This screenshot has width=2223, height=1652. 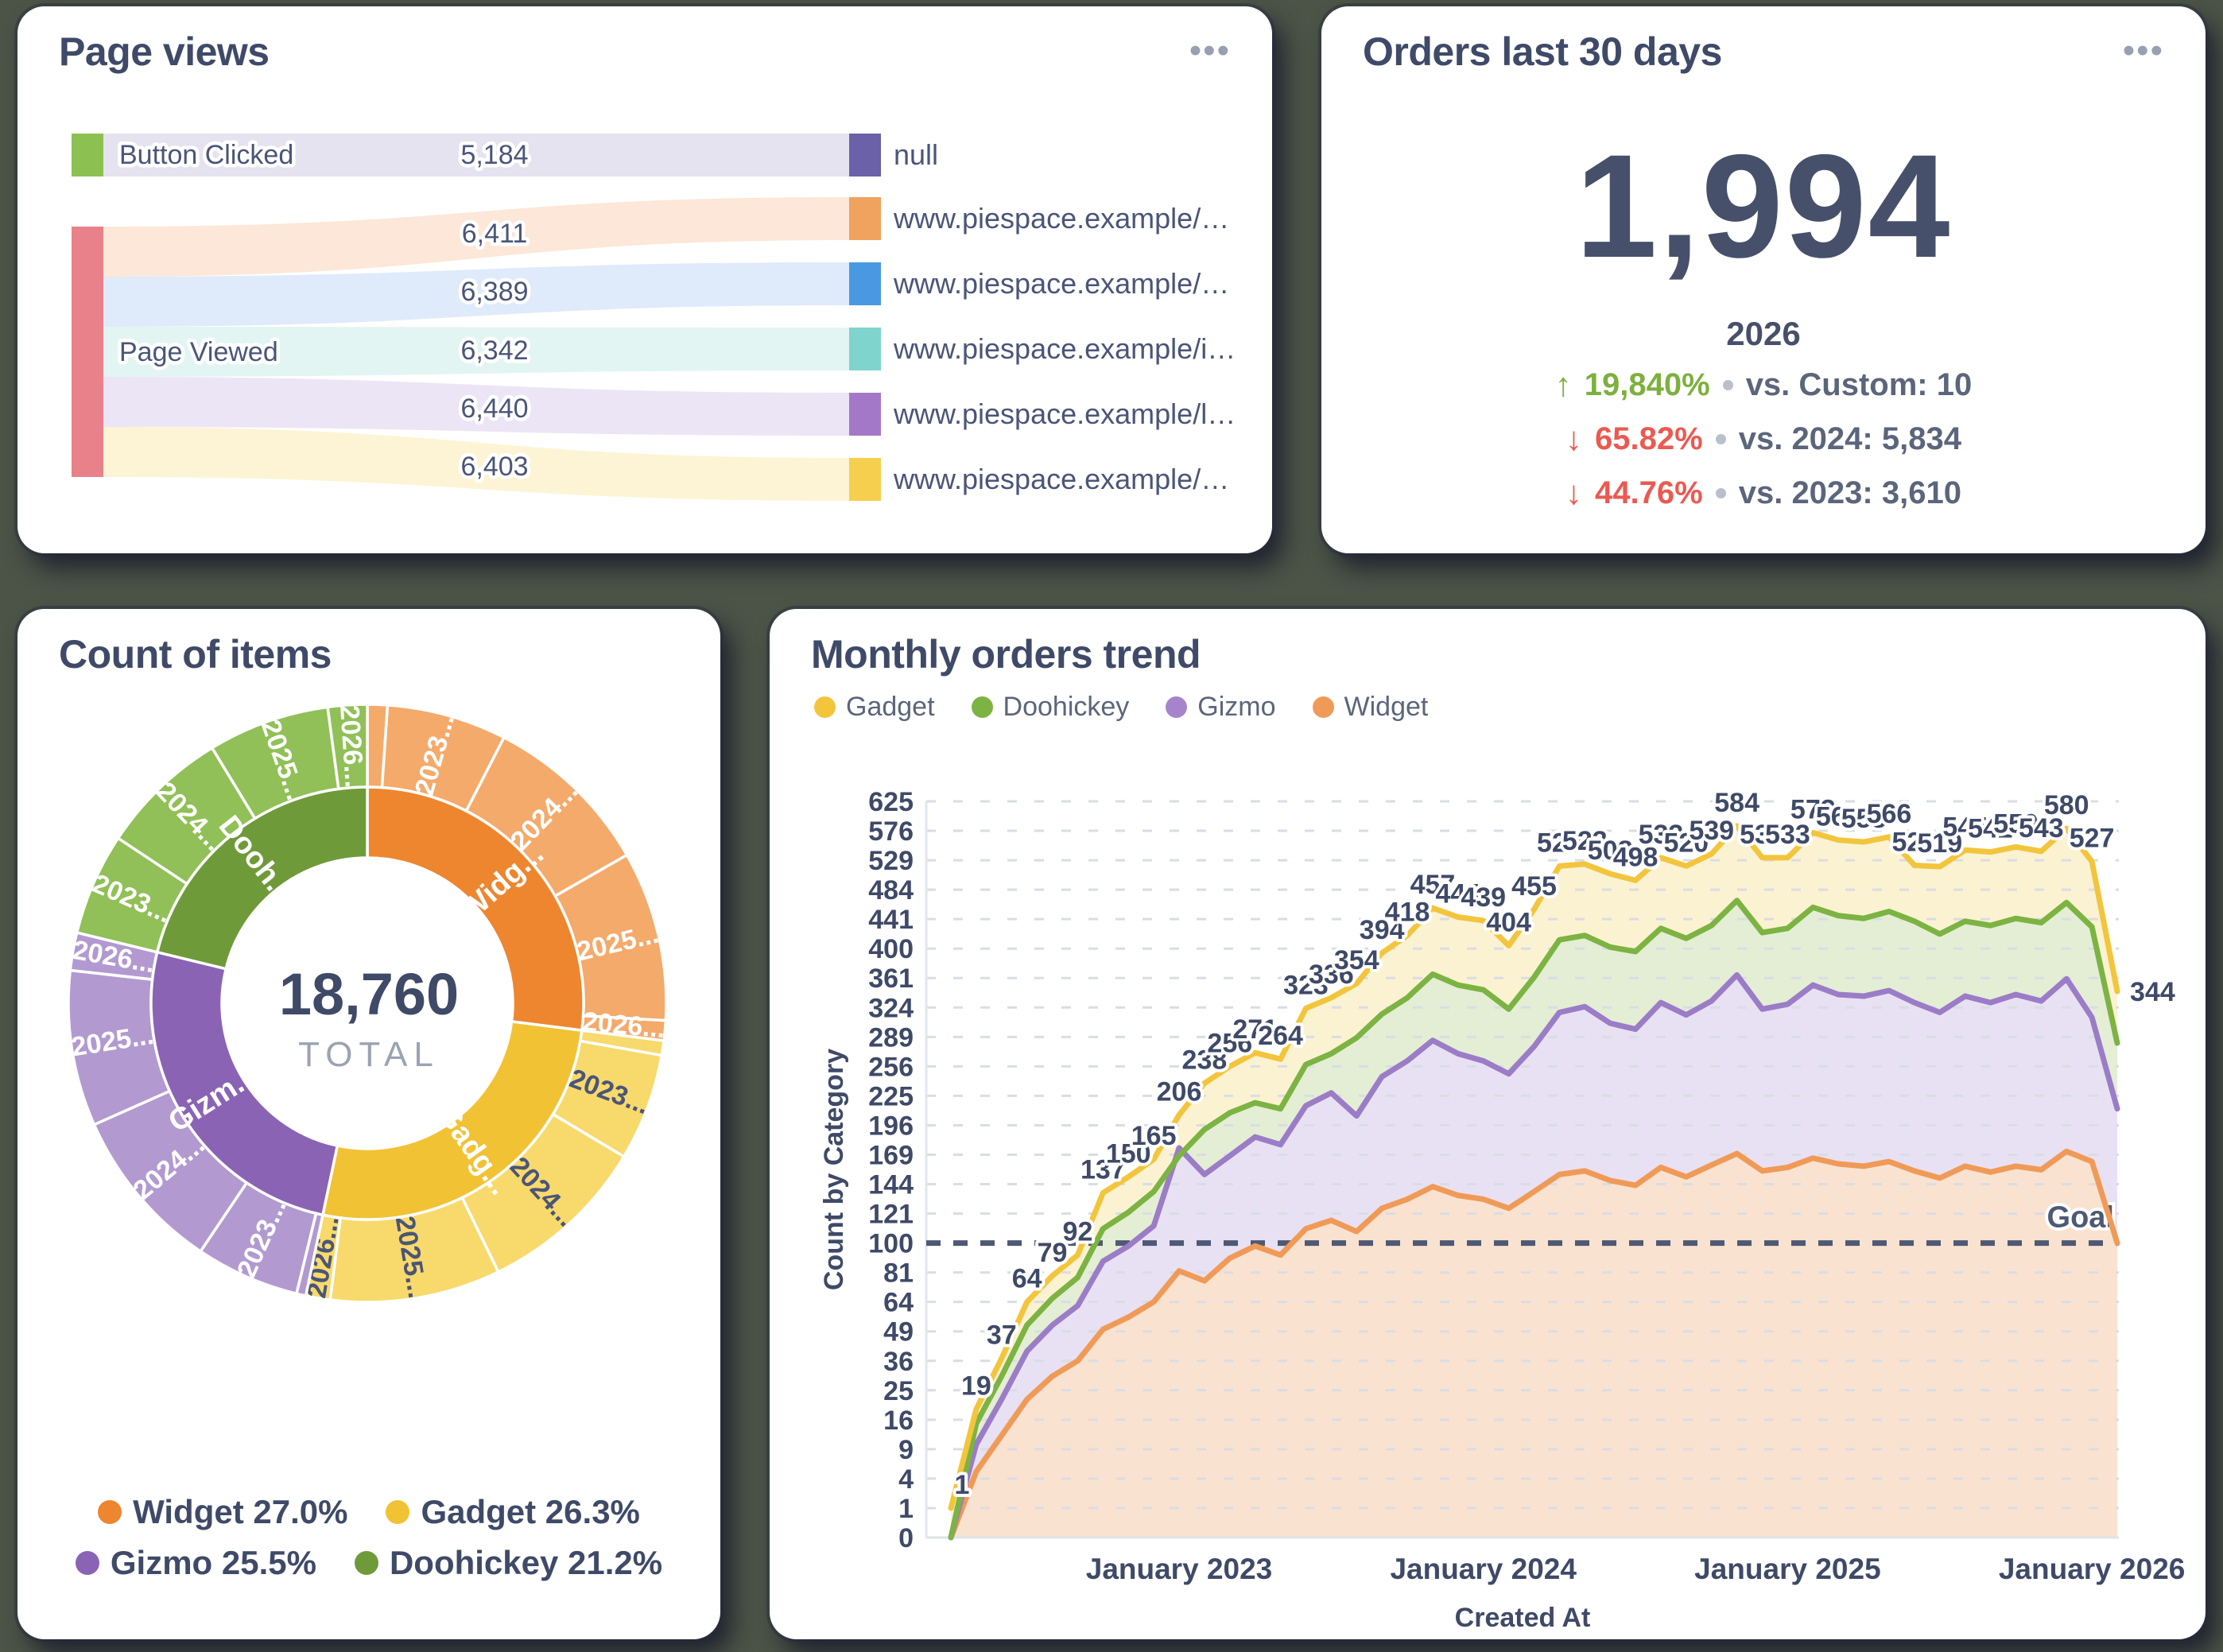 I want to click on data-label: 455, so click(x=1534, y=886).